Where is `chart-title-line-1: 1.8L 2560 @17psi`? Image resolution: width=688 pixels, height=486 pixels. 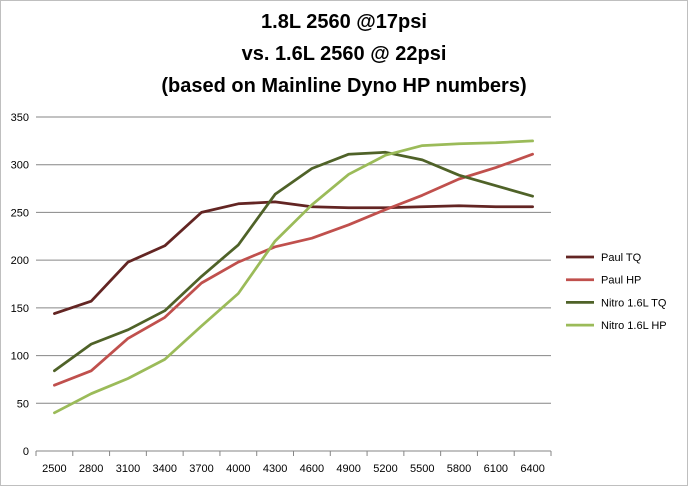 chart-title-line-1: 1.8L 2560 @17psi is located at coordinates (344, 22).